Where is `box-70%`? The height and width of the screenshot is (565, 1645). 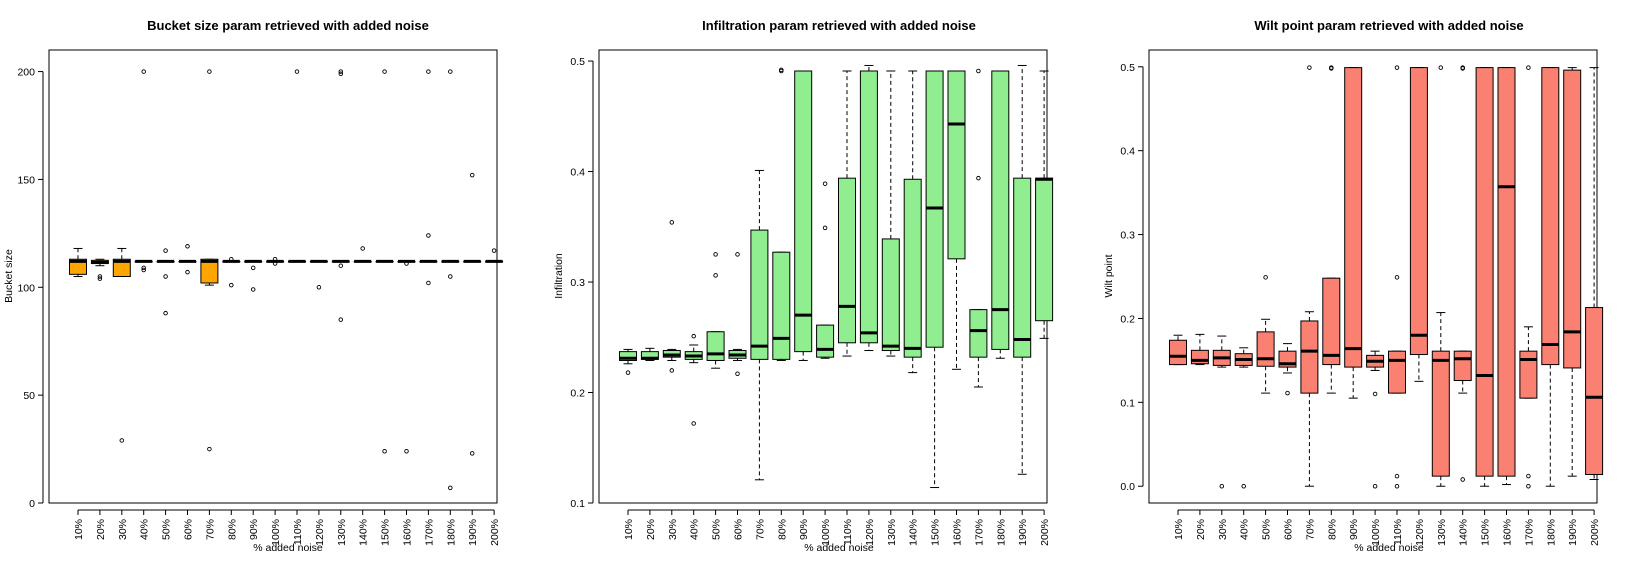 box-70% is located at coordinates (1309, 276).